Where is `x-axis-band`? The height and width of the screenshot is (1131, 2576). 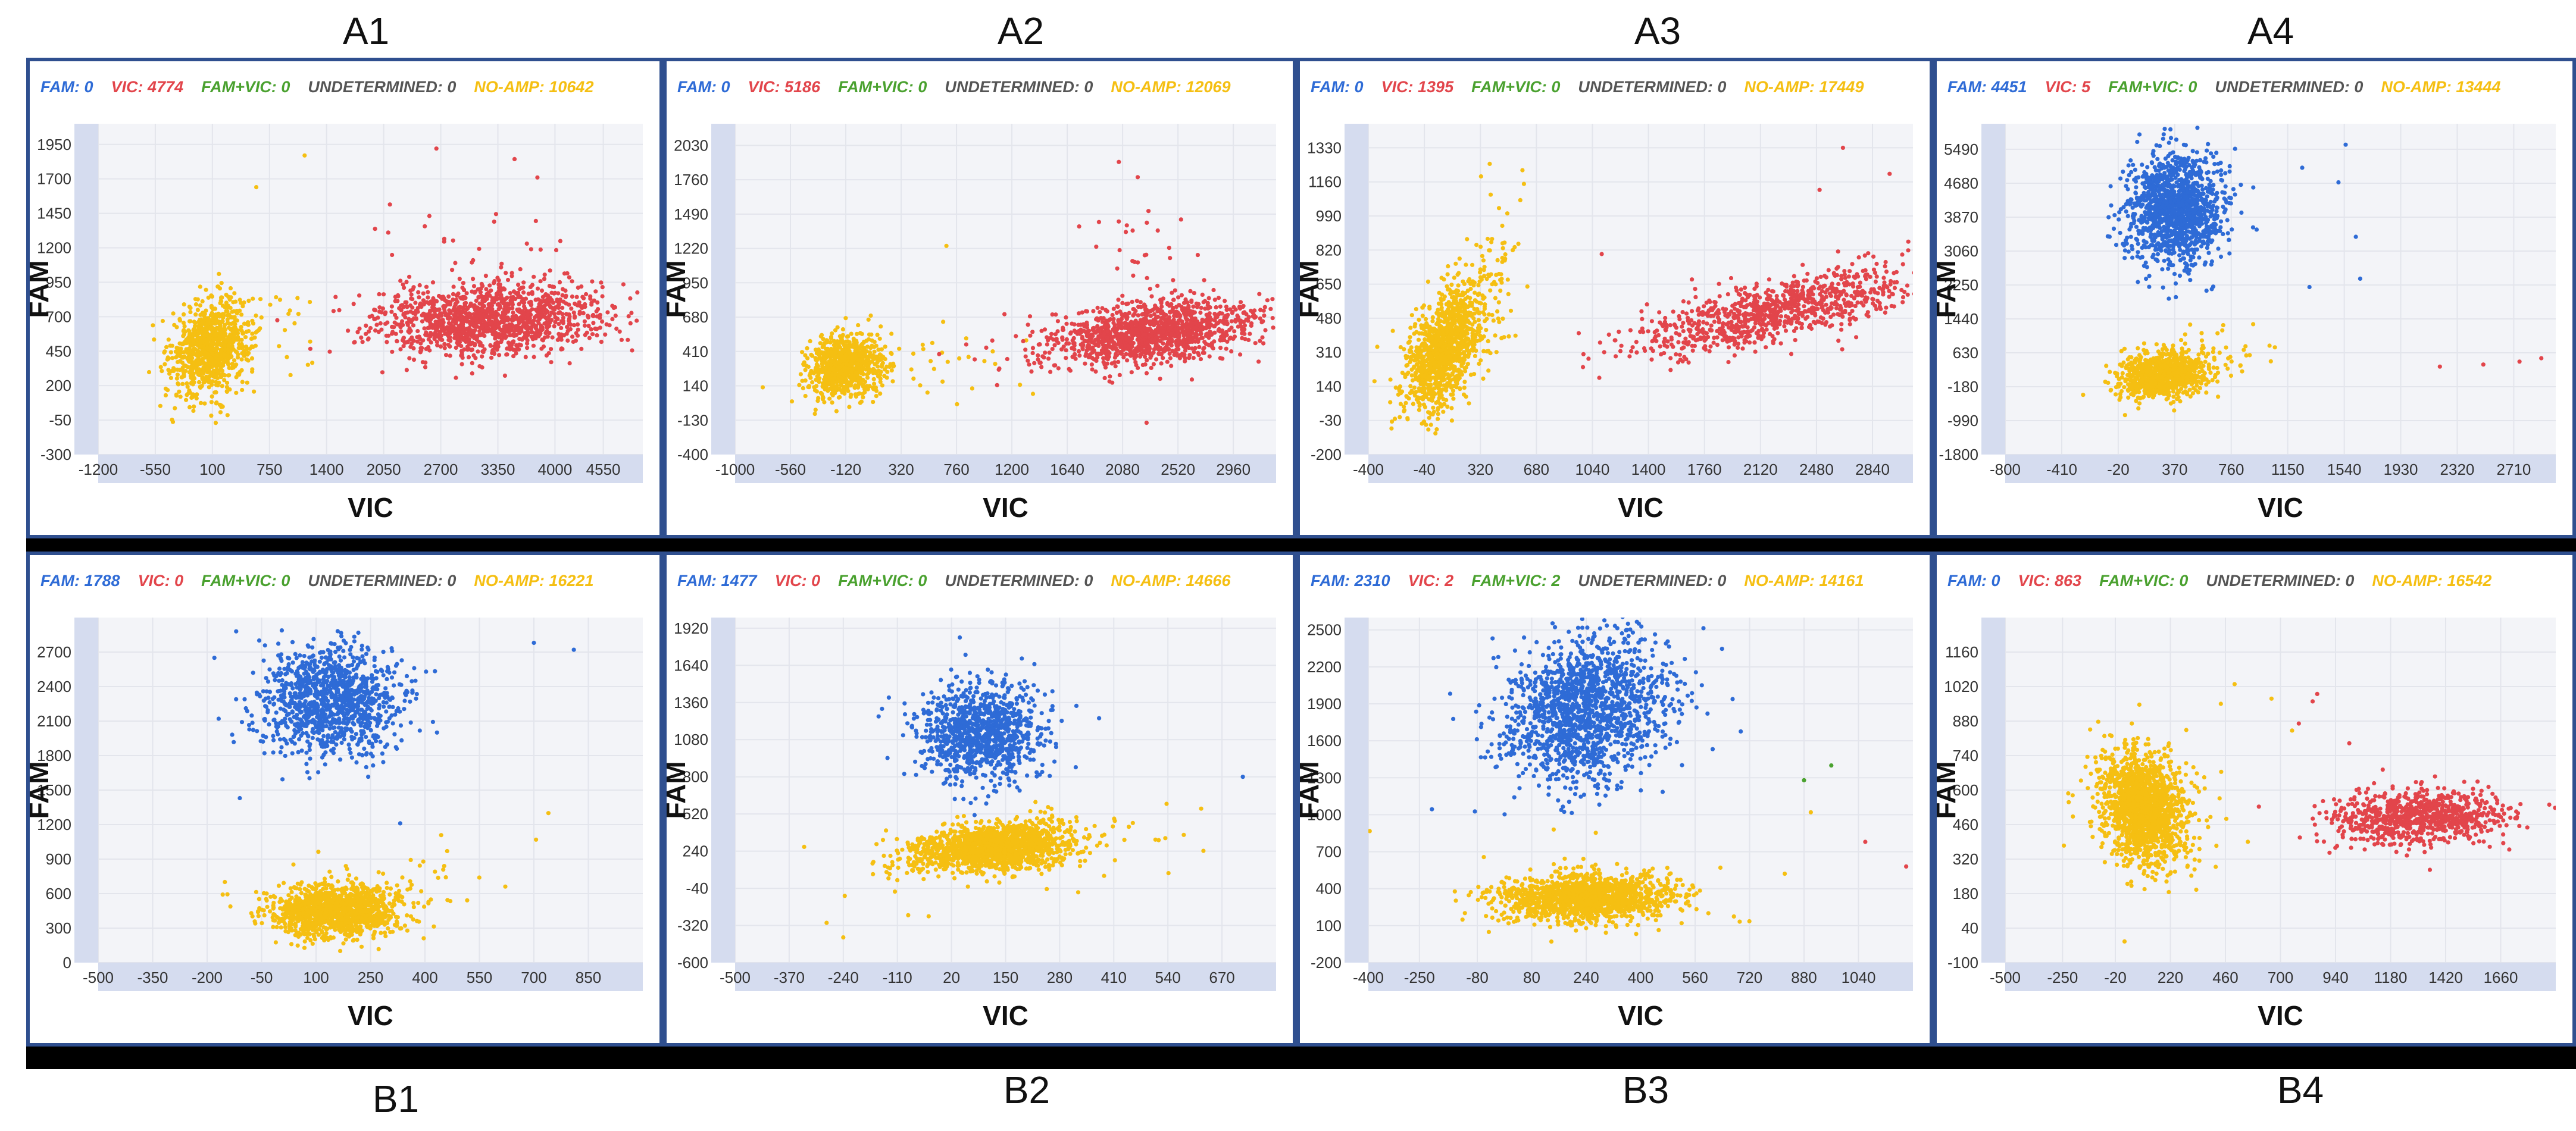 x-axis-band is located at coordinates (1640, 469).